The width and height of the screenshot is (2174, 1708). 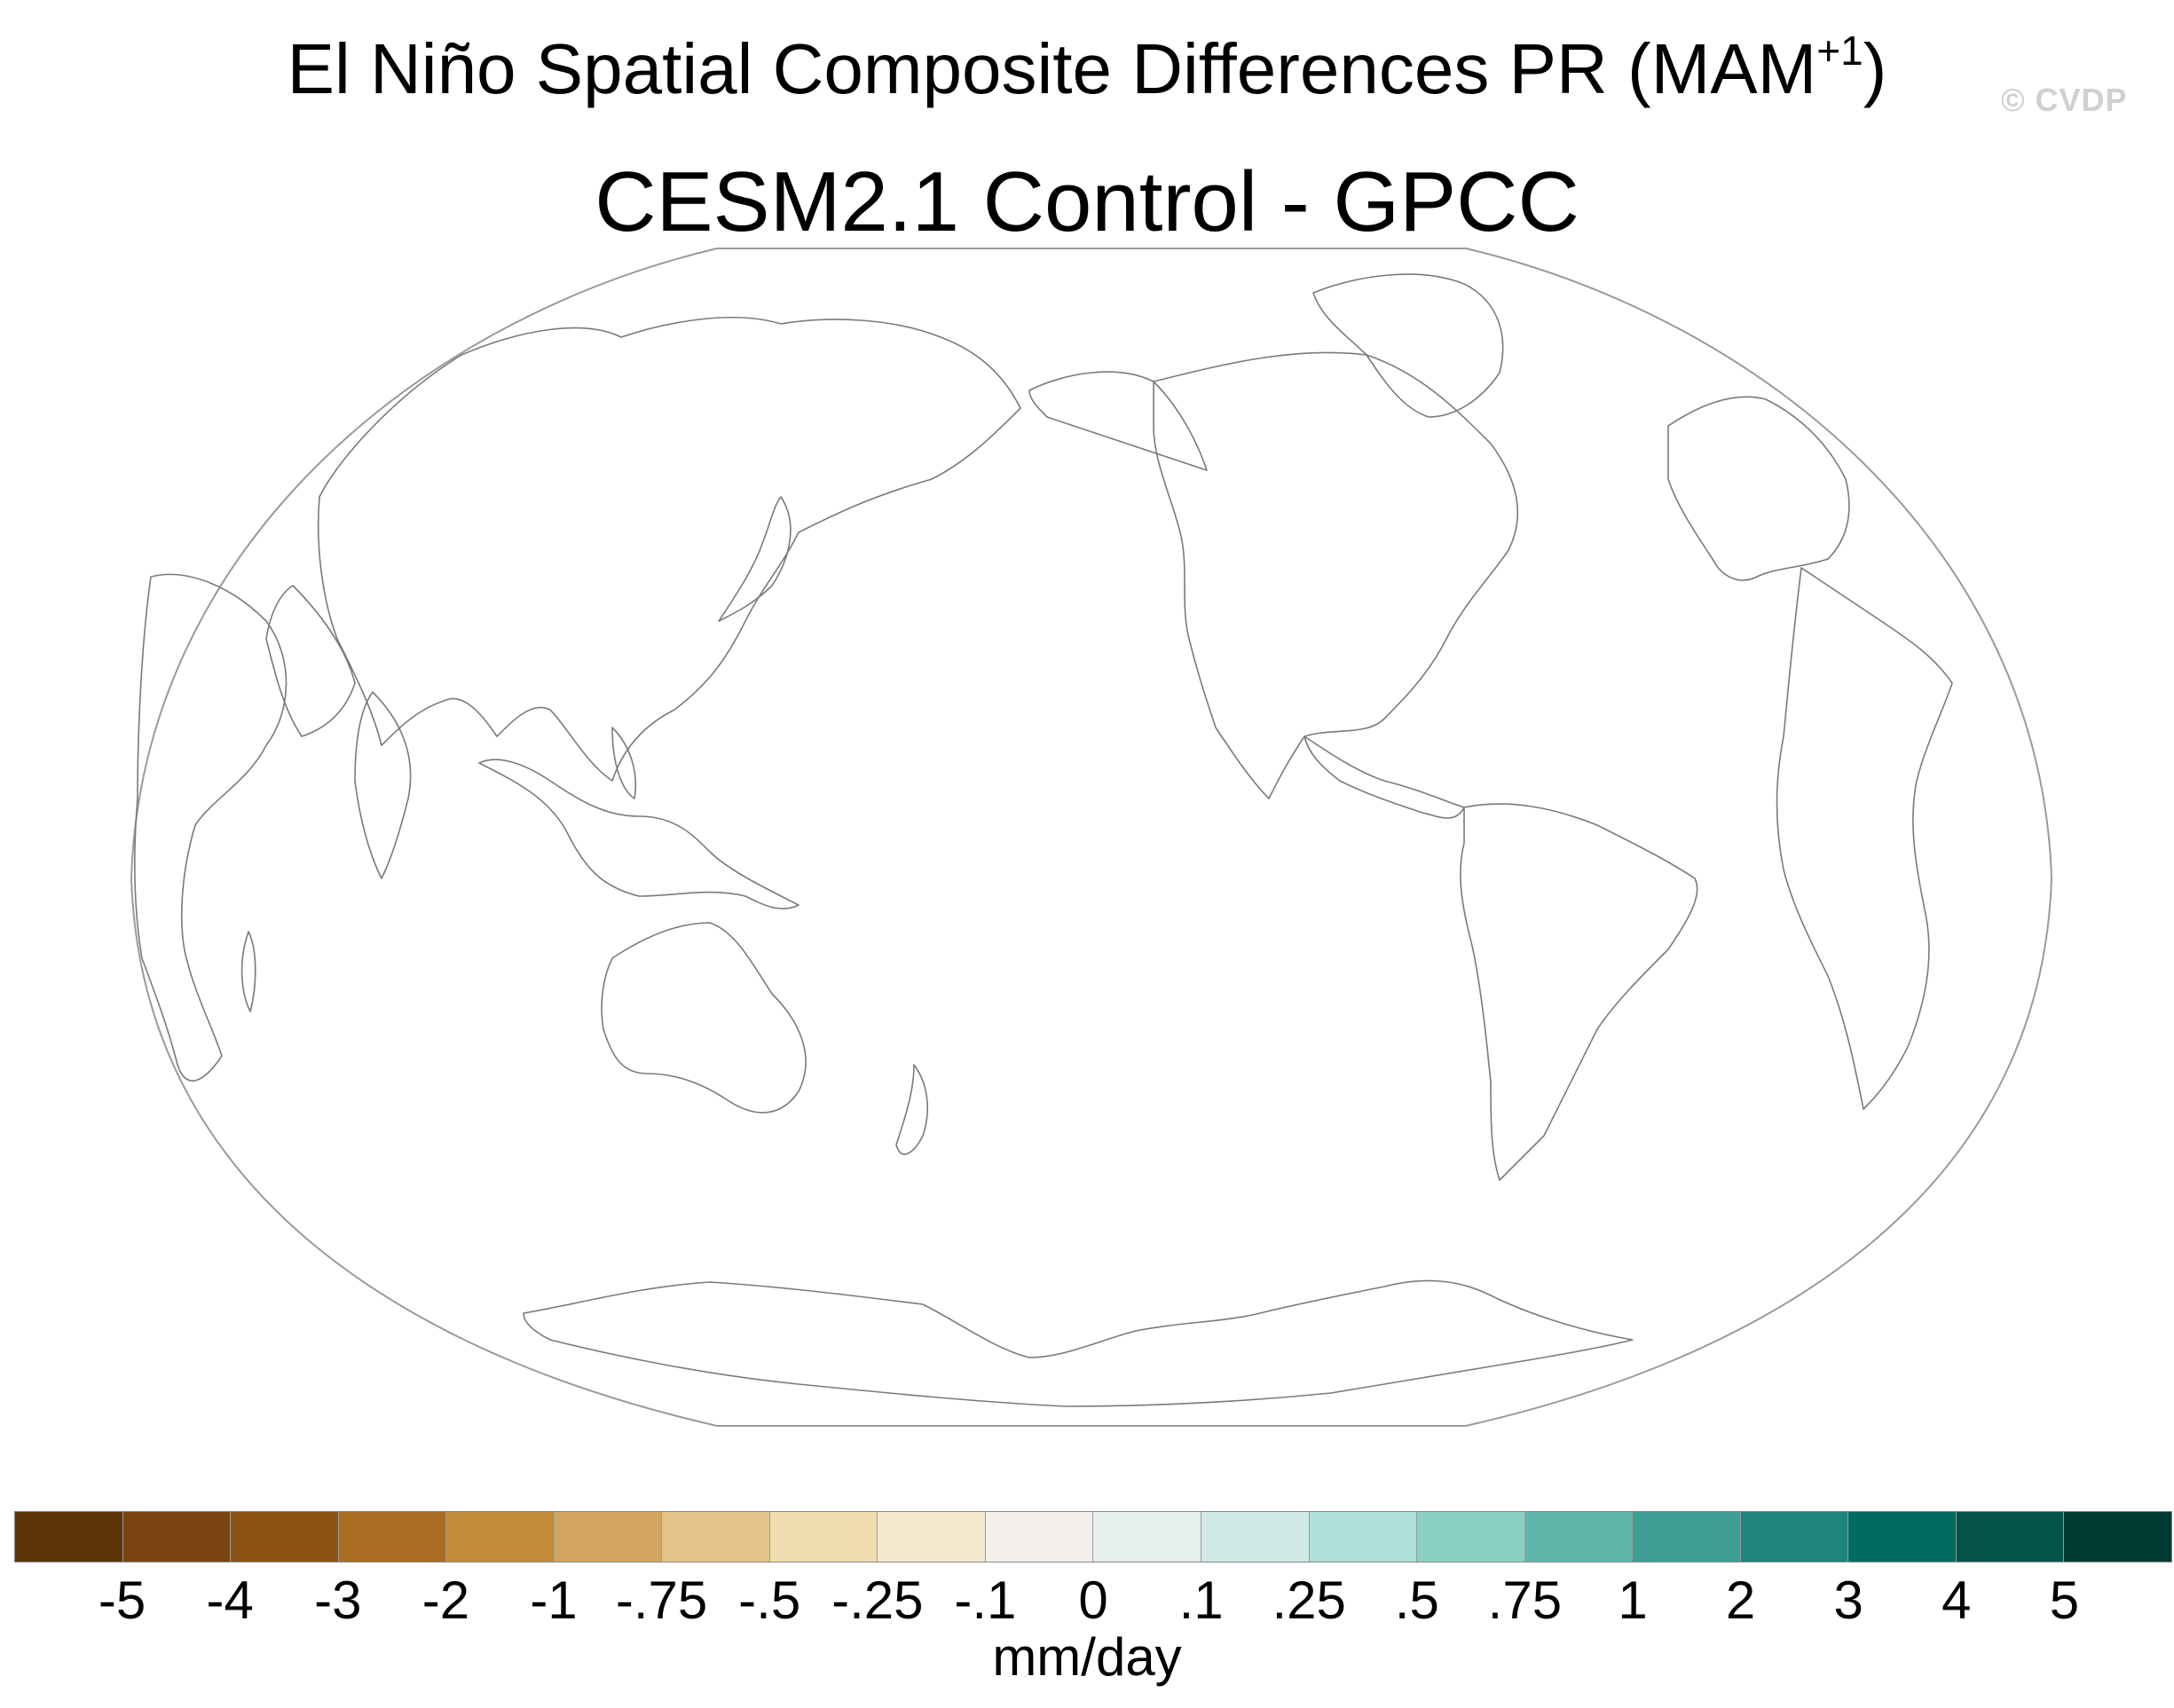 What do you see at coordinates (338, 1600) in the screenshot?
I see `colorbar-tick-label: -3` at bounding box center [338, 1600].